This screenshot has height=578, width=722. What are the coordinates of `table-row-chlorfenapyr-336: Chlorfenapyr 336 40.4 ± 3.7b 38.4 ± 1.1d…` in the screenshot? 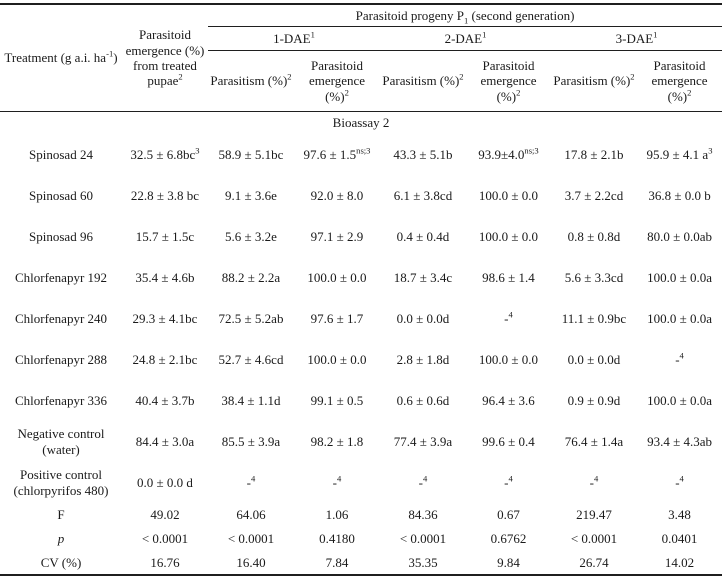 It's located at (361, 400).